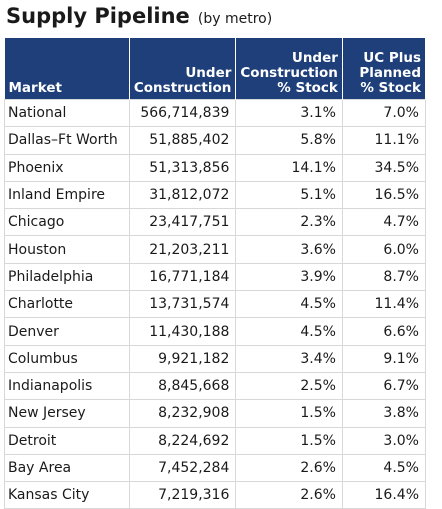 This screenshot has width=442, height=509. What do you see at coordinates (289, 222) in the screenshot?
I see `value-cell: 2.3%` at bounding box center [289, 222].